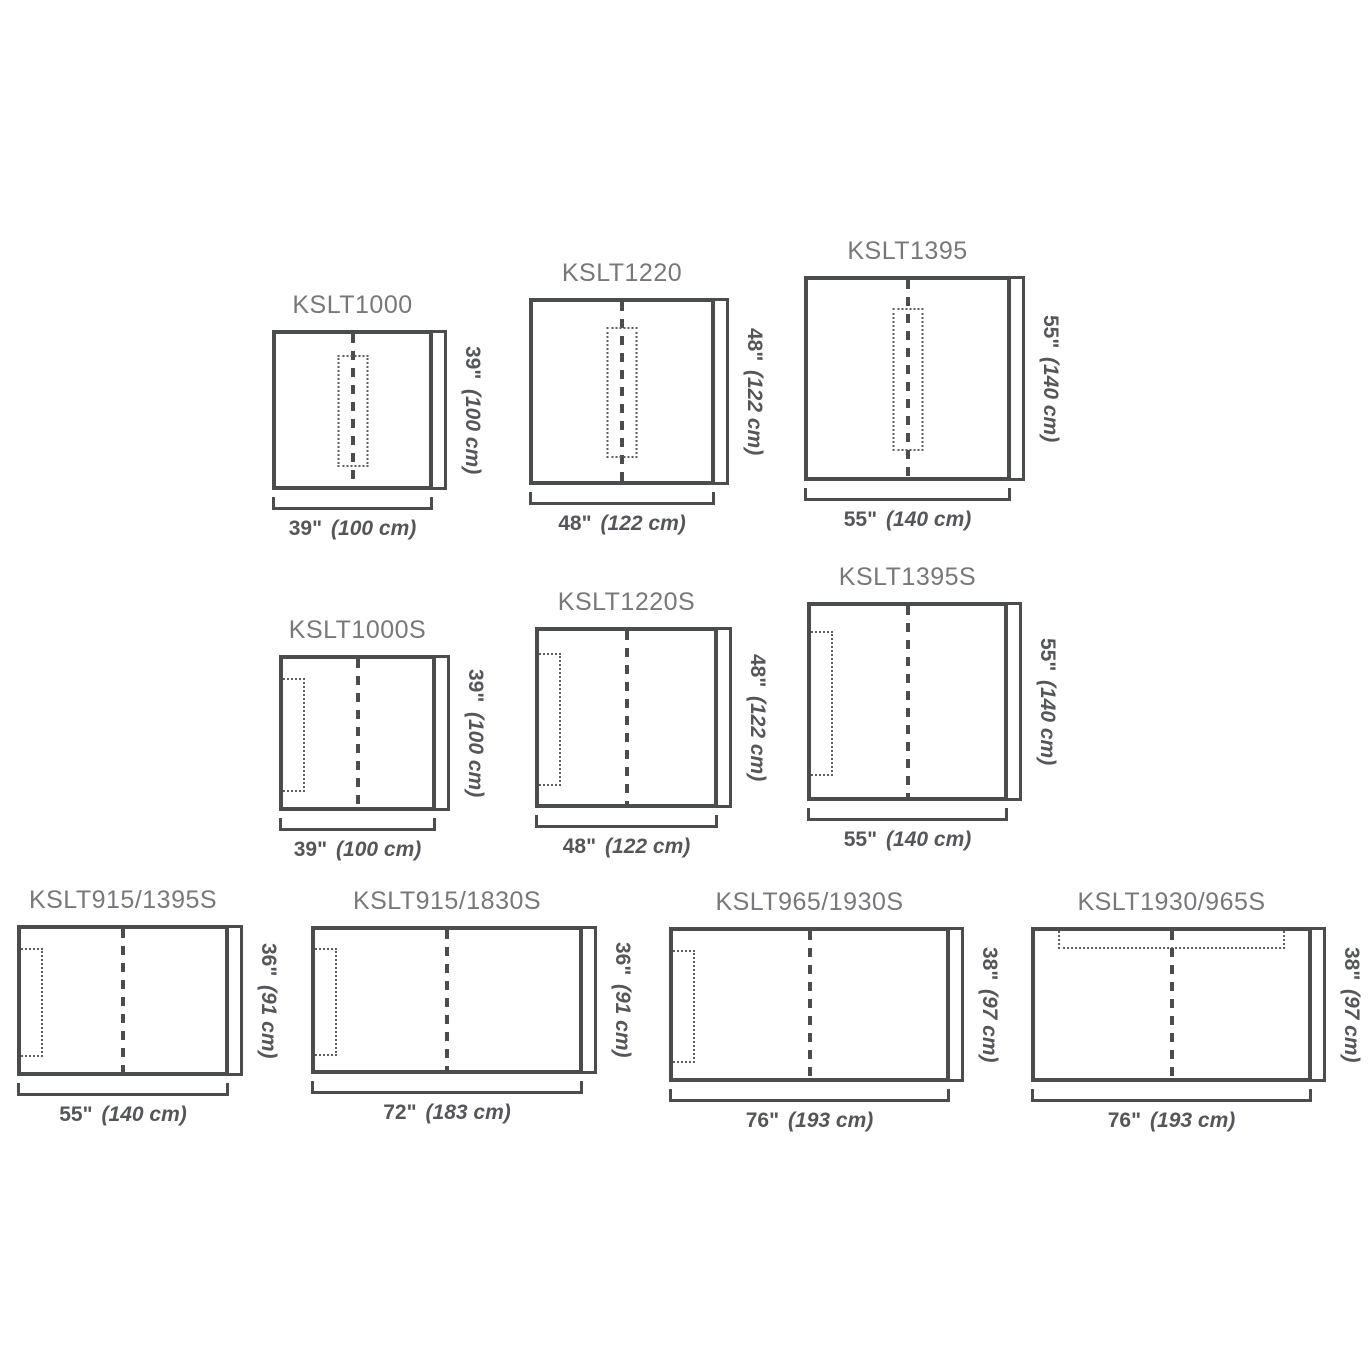  I want to click on height-dimension-label: 48" (122 cm), so click(754, 717).